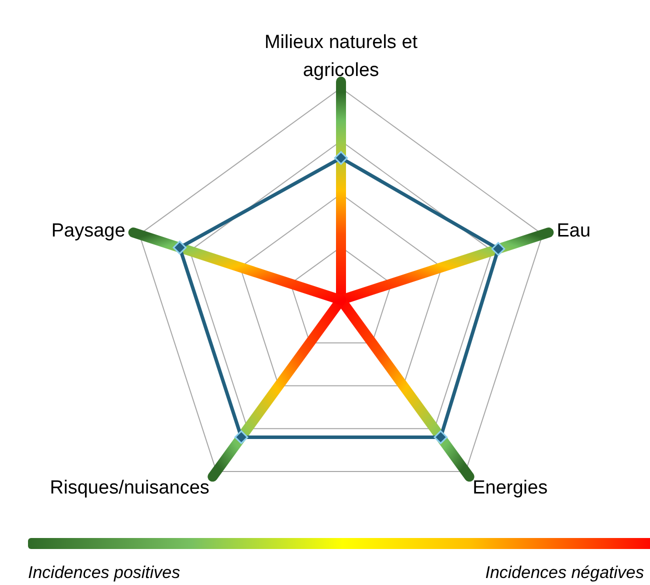  What do you see at coordinates (104, 573) in the screenshot?
I see `text: Incidences positives` at bounding box center [104, 573].